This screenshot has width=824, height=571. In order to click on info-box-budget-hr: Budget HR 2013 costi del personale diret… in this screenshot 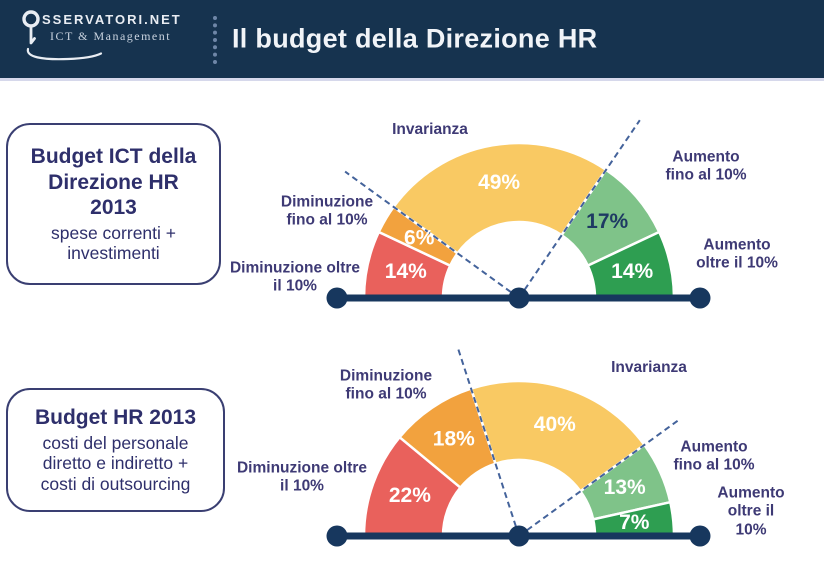, I will do `click(115, 450)`.